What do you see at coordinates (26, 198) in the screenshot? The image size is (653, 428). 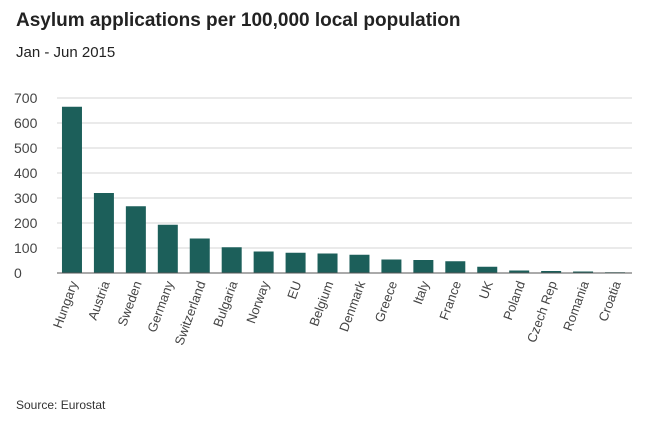 I see `y-tick-label: 300` at bounding box center [26, 198].